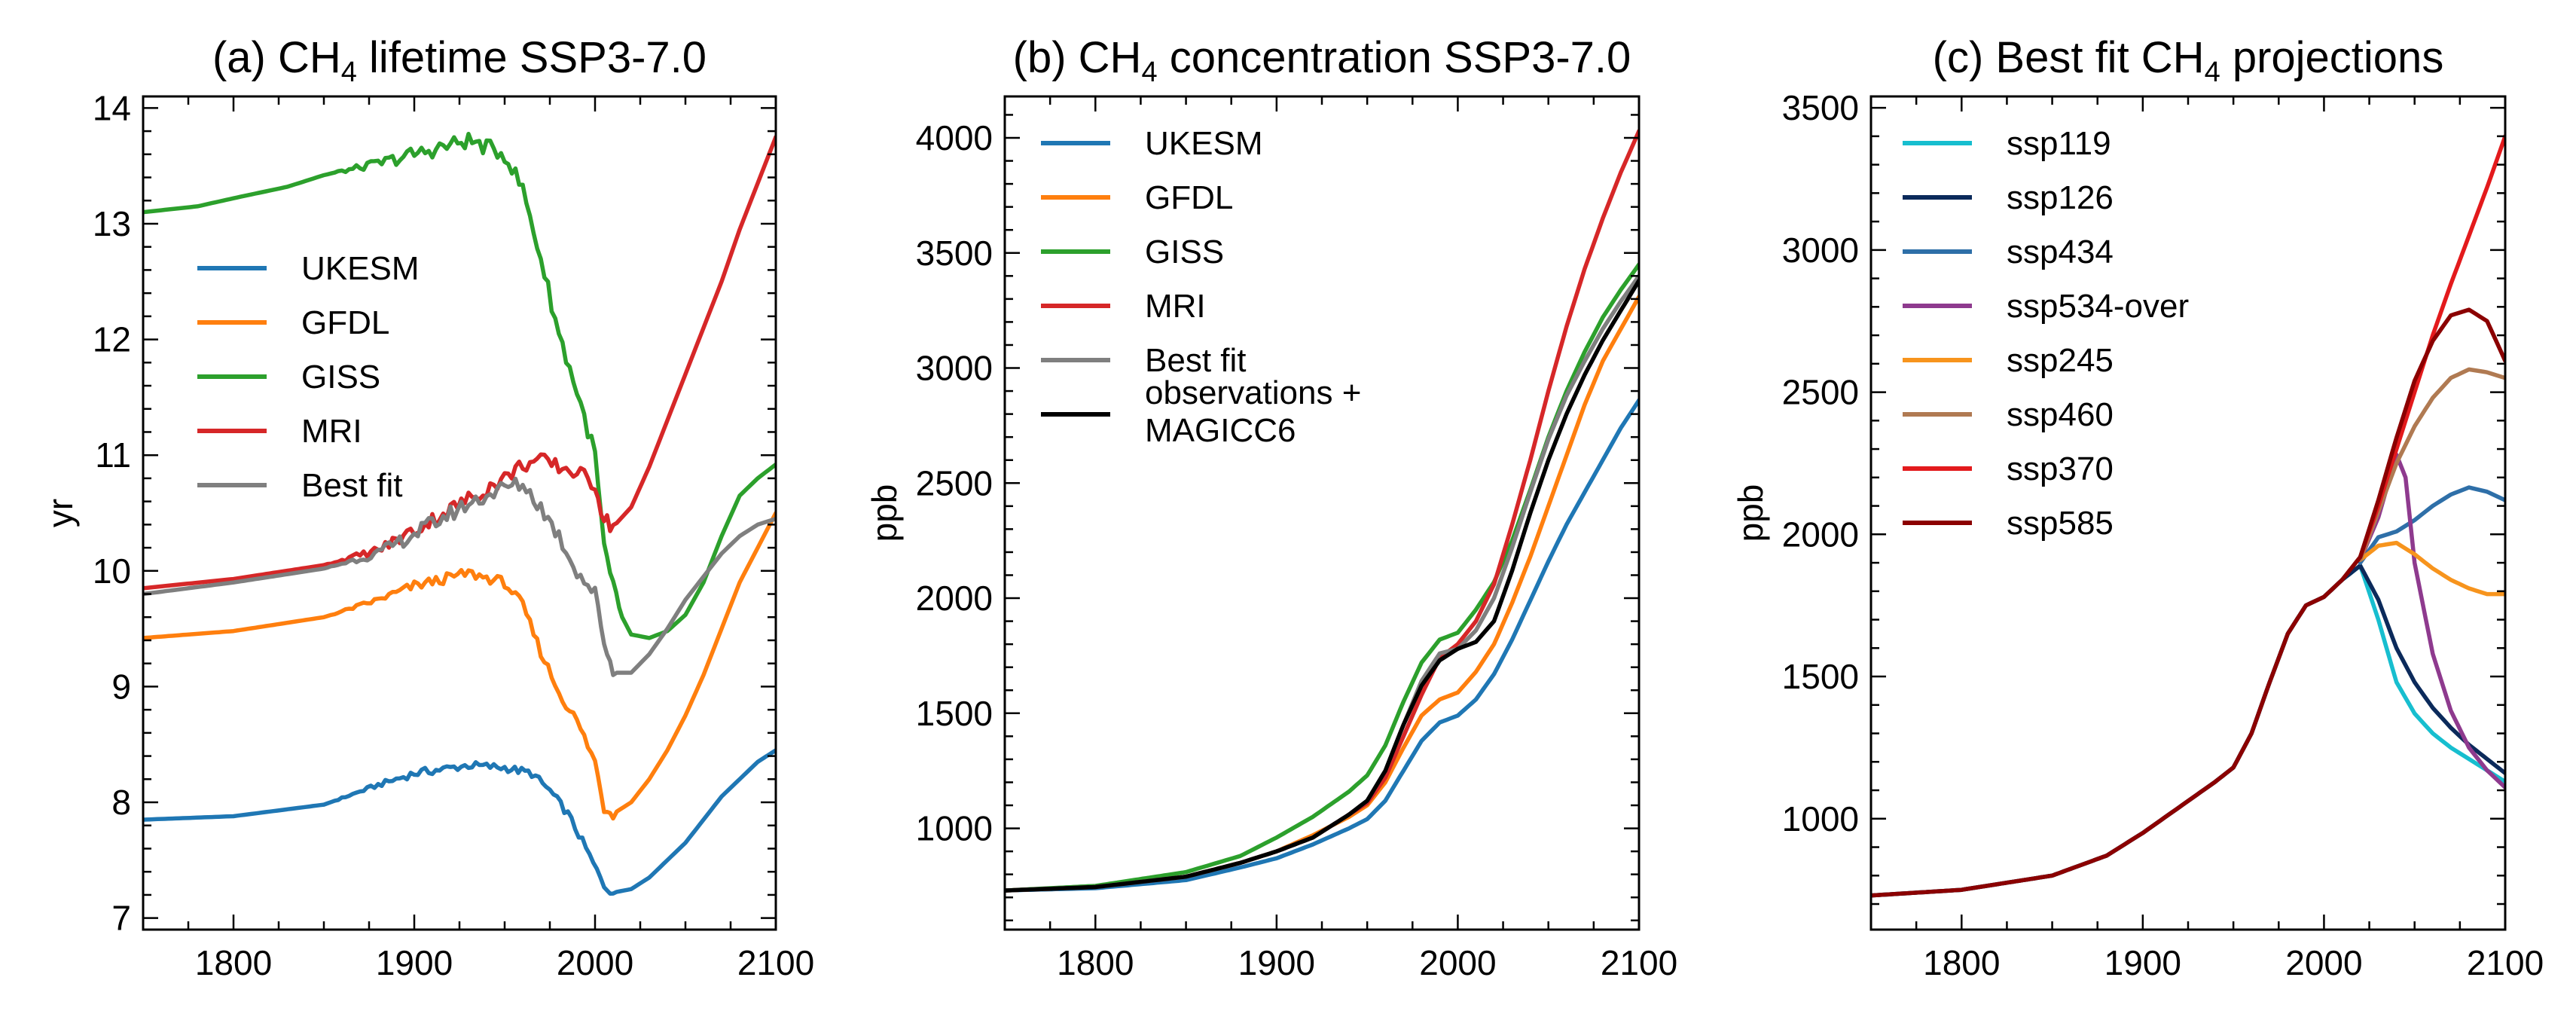 The image size is (2576, 1017). Describe the element at coordinates (2060, 252) in the screenshot. I see `legend-label-ssp434: ssp434` at that location.